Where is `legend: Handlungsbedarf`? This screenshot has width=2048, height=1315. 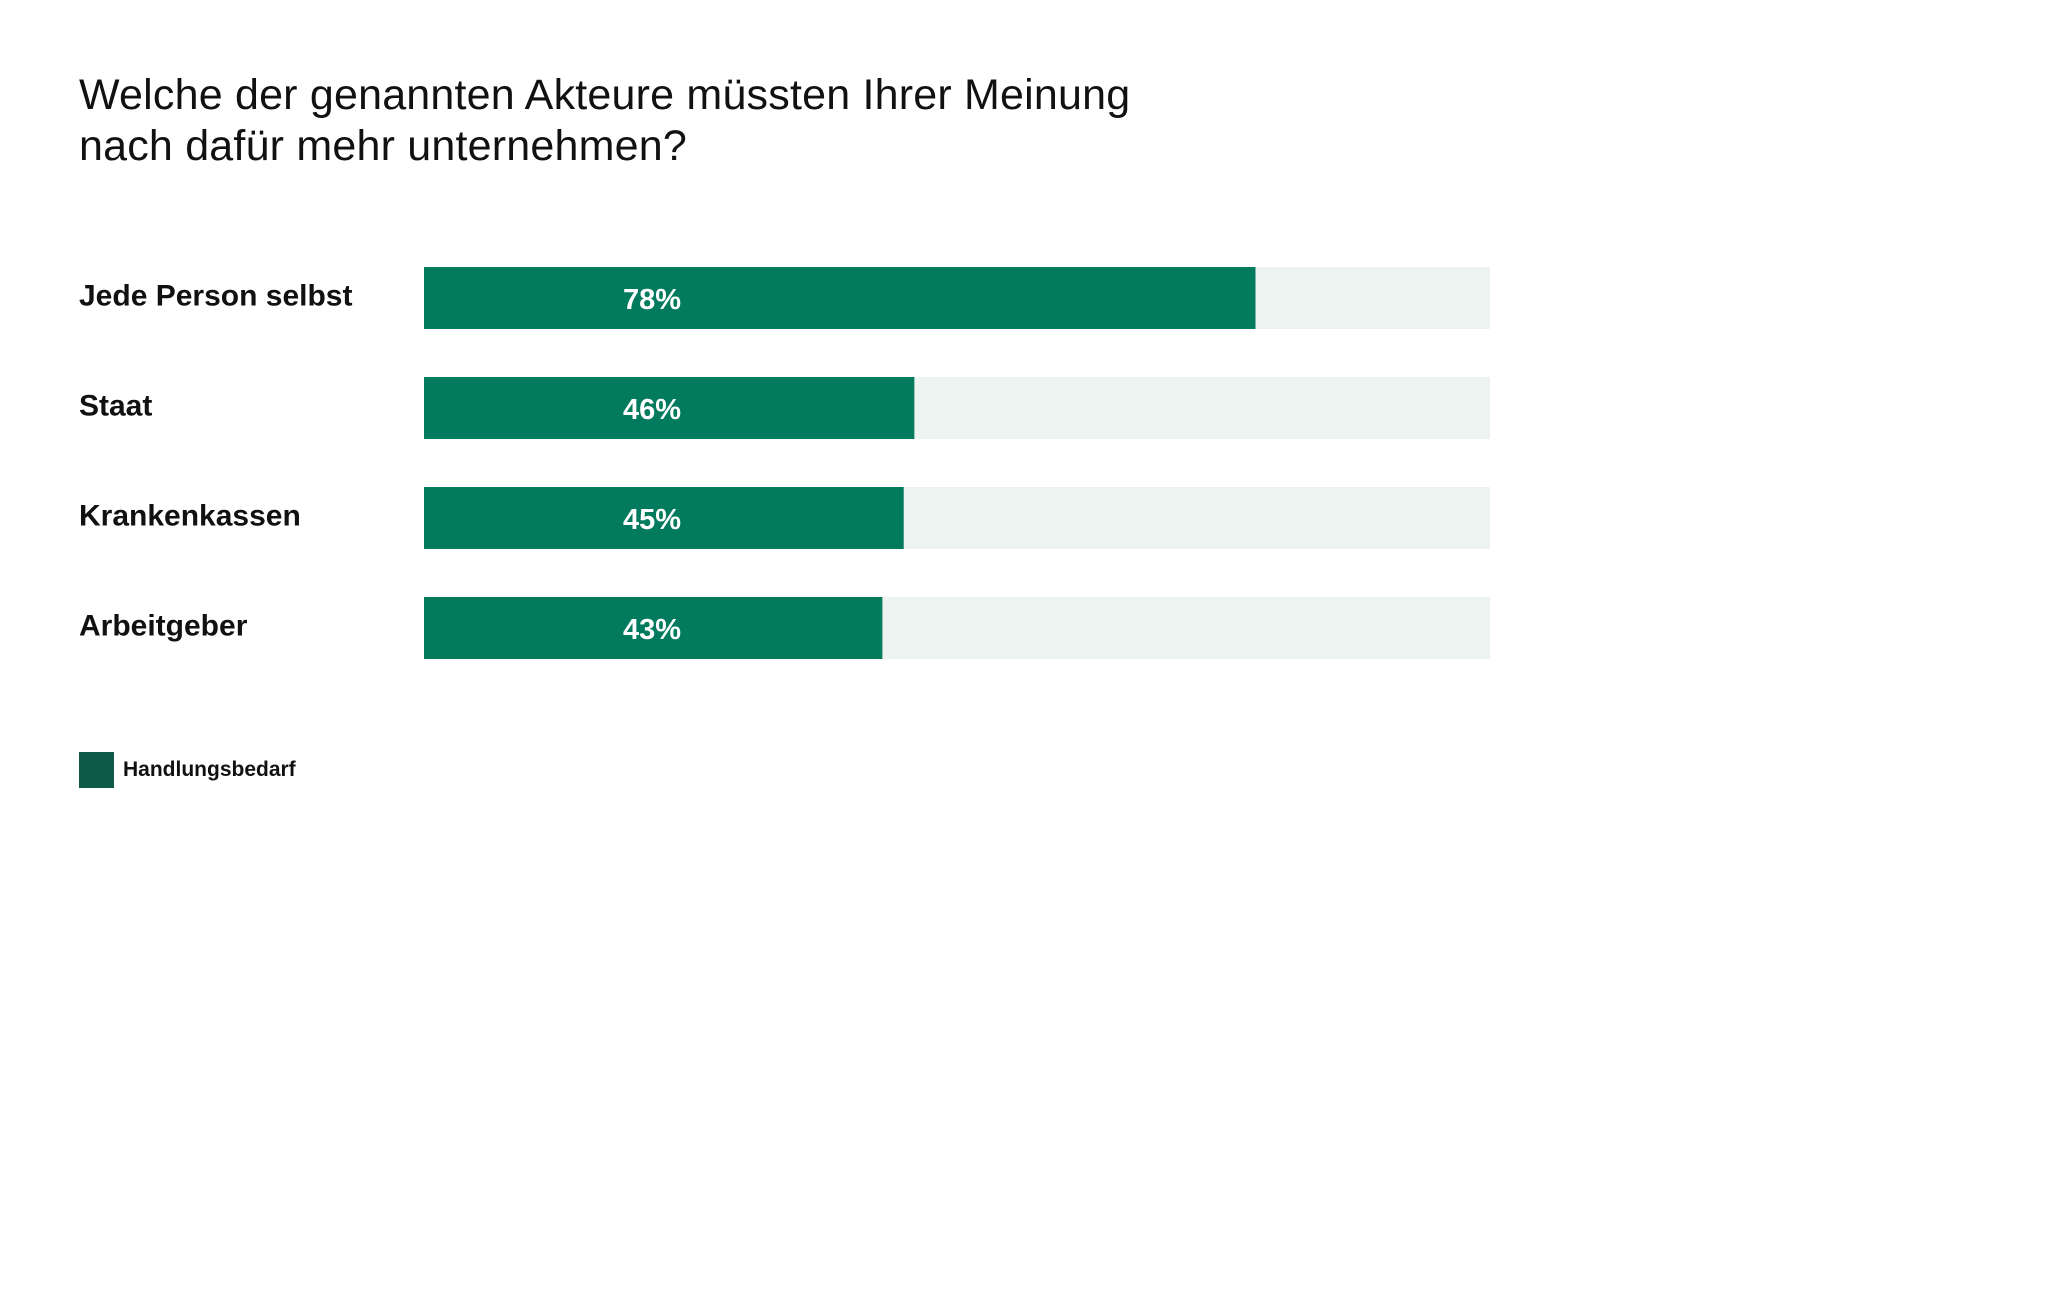 legend: Handlungsbedarf is located at coordinates (187, 770).